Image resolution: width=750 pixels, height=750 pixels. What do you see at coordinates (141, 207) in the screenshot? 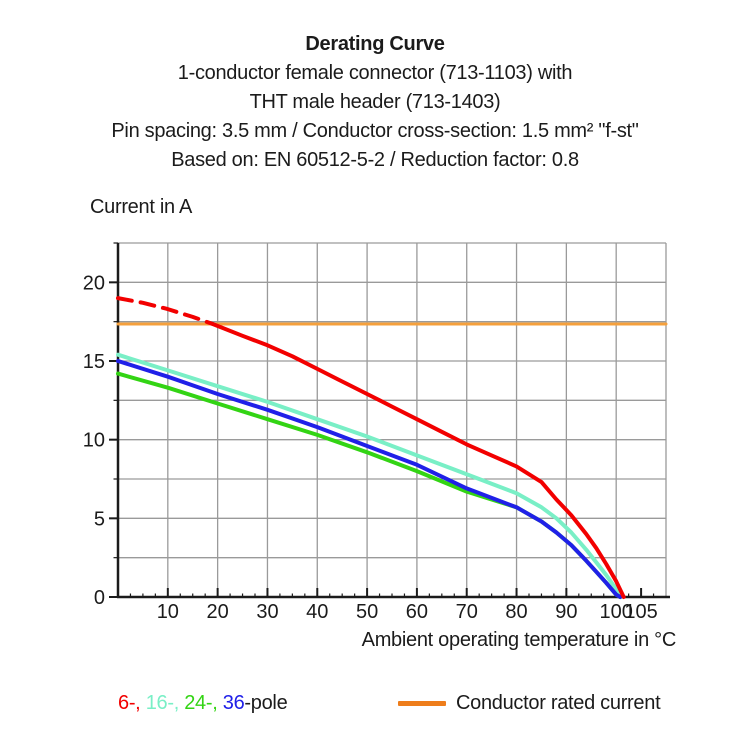
I see `y-axis-title: Current in A` at bounding box center [141, 207].